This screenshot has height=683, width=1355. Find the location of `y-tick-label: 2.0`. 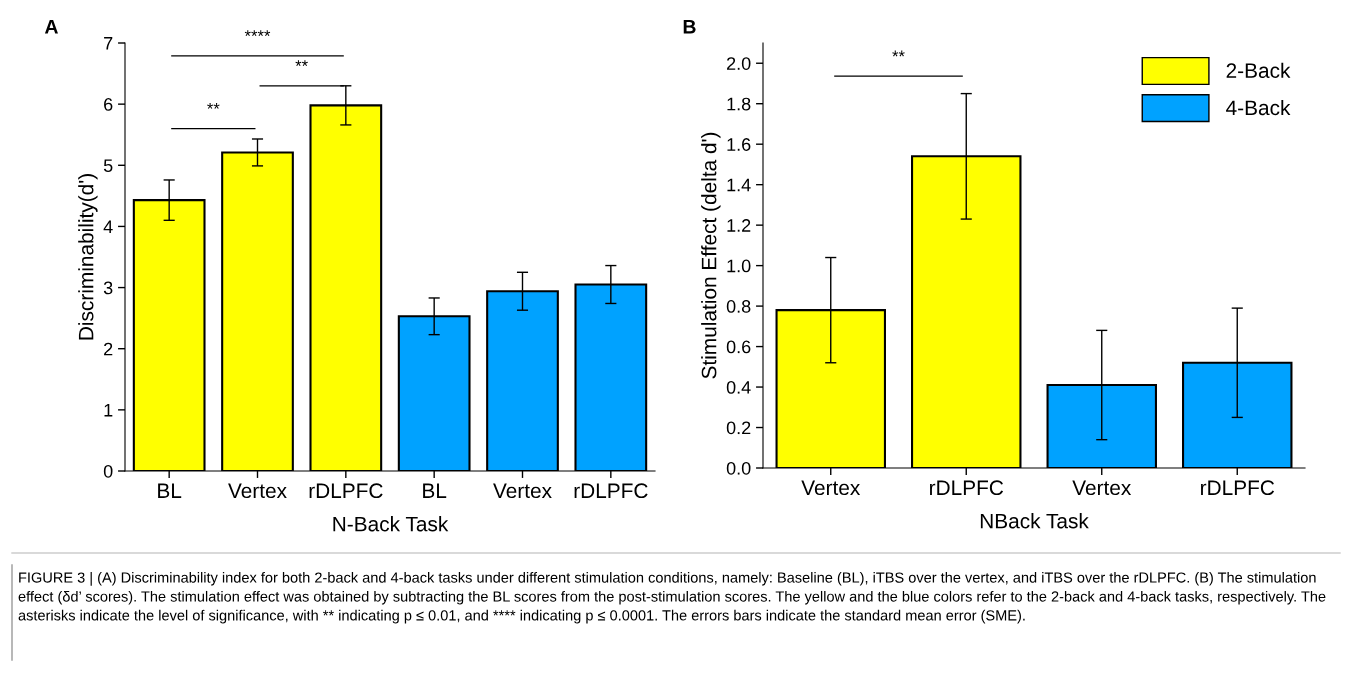

y-tick-label: 2.0 is located at coordinates (739, 63).